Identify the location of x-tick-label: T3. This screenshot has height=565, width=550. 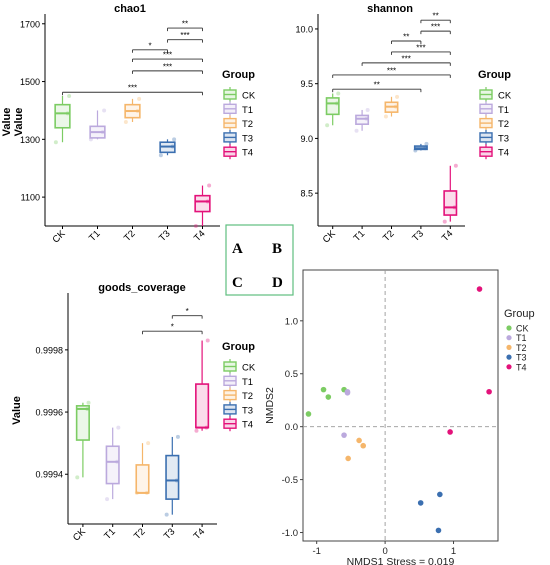
(170, 534).